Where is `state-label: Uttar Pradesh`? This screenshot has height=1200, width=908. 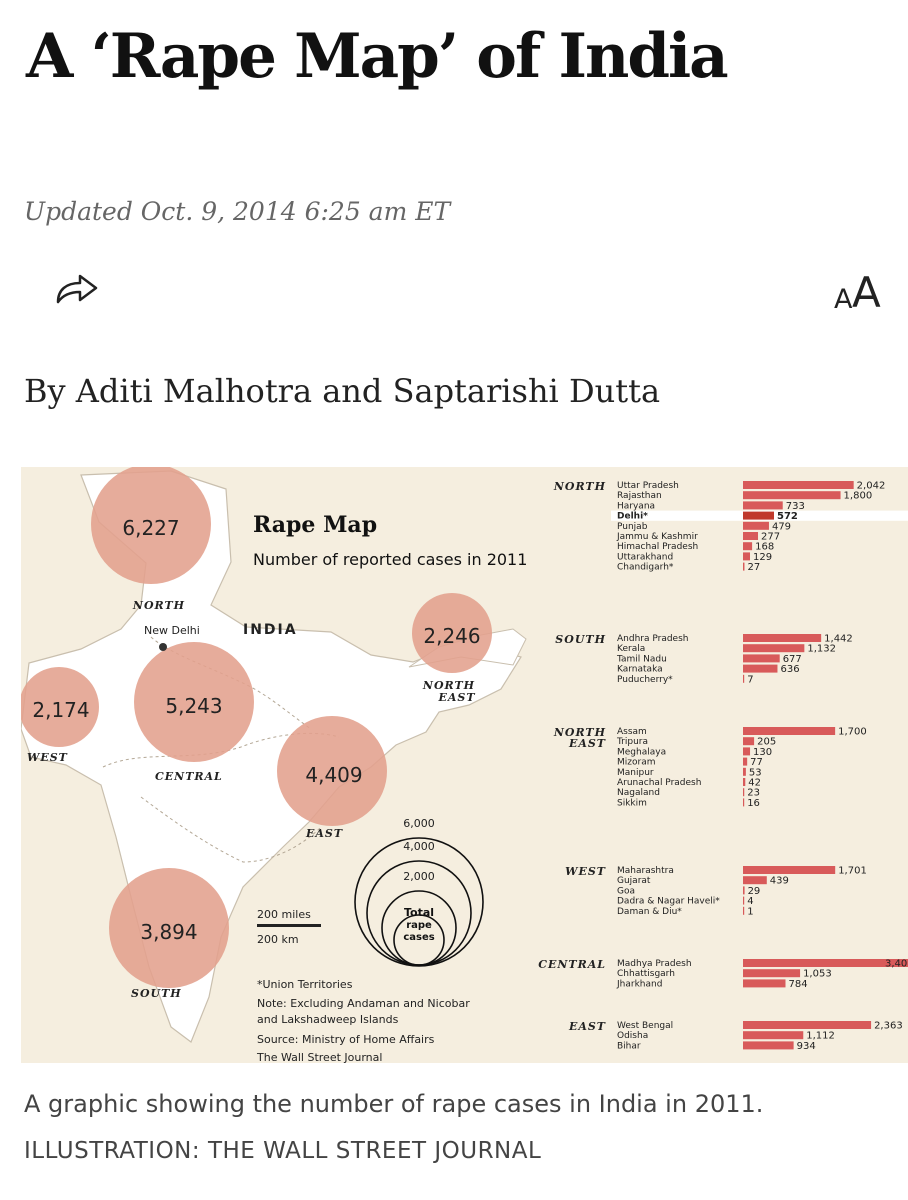
state-label: Uttar Pradesh is located at coordinates (648, 486).